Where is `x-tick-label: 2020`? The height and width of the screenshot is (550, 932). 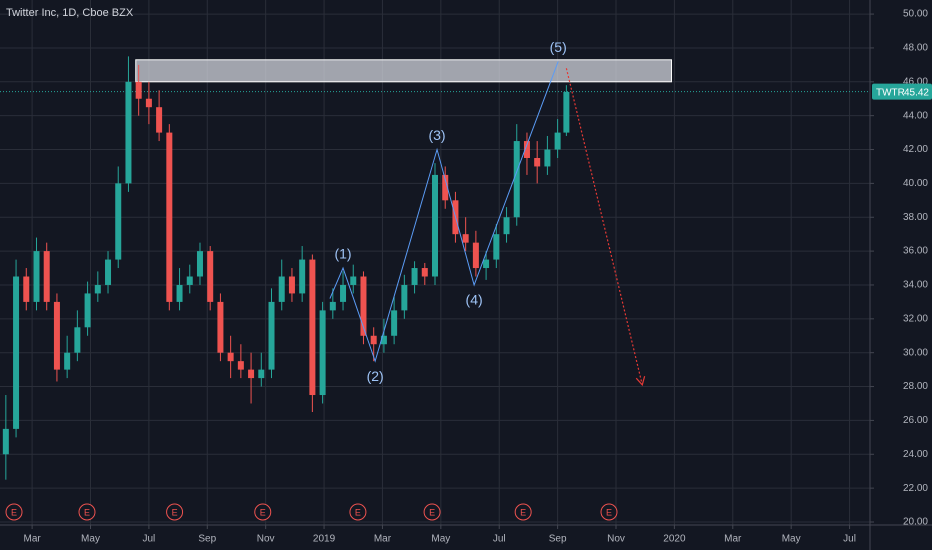 x-tick-label: 2020 is located at coordinates (674, 539).